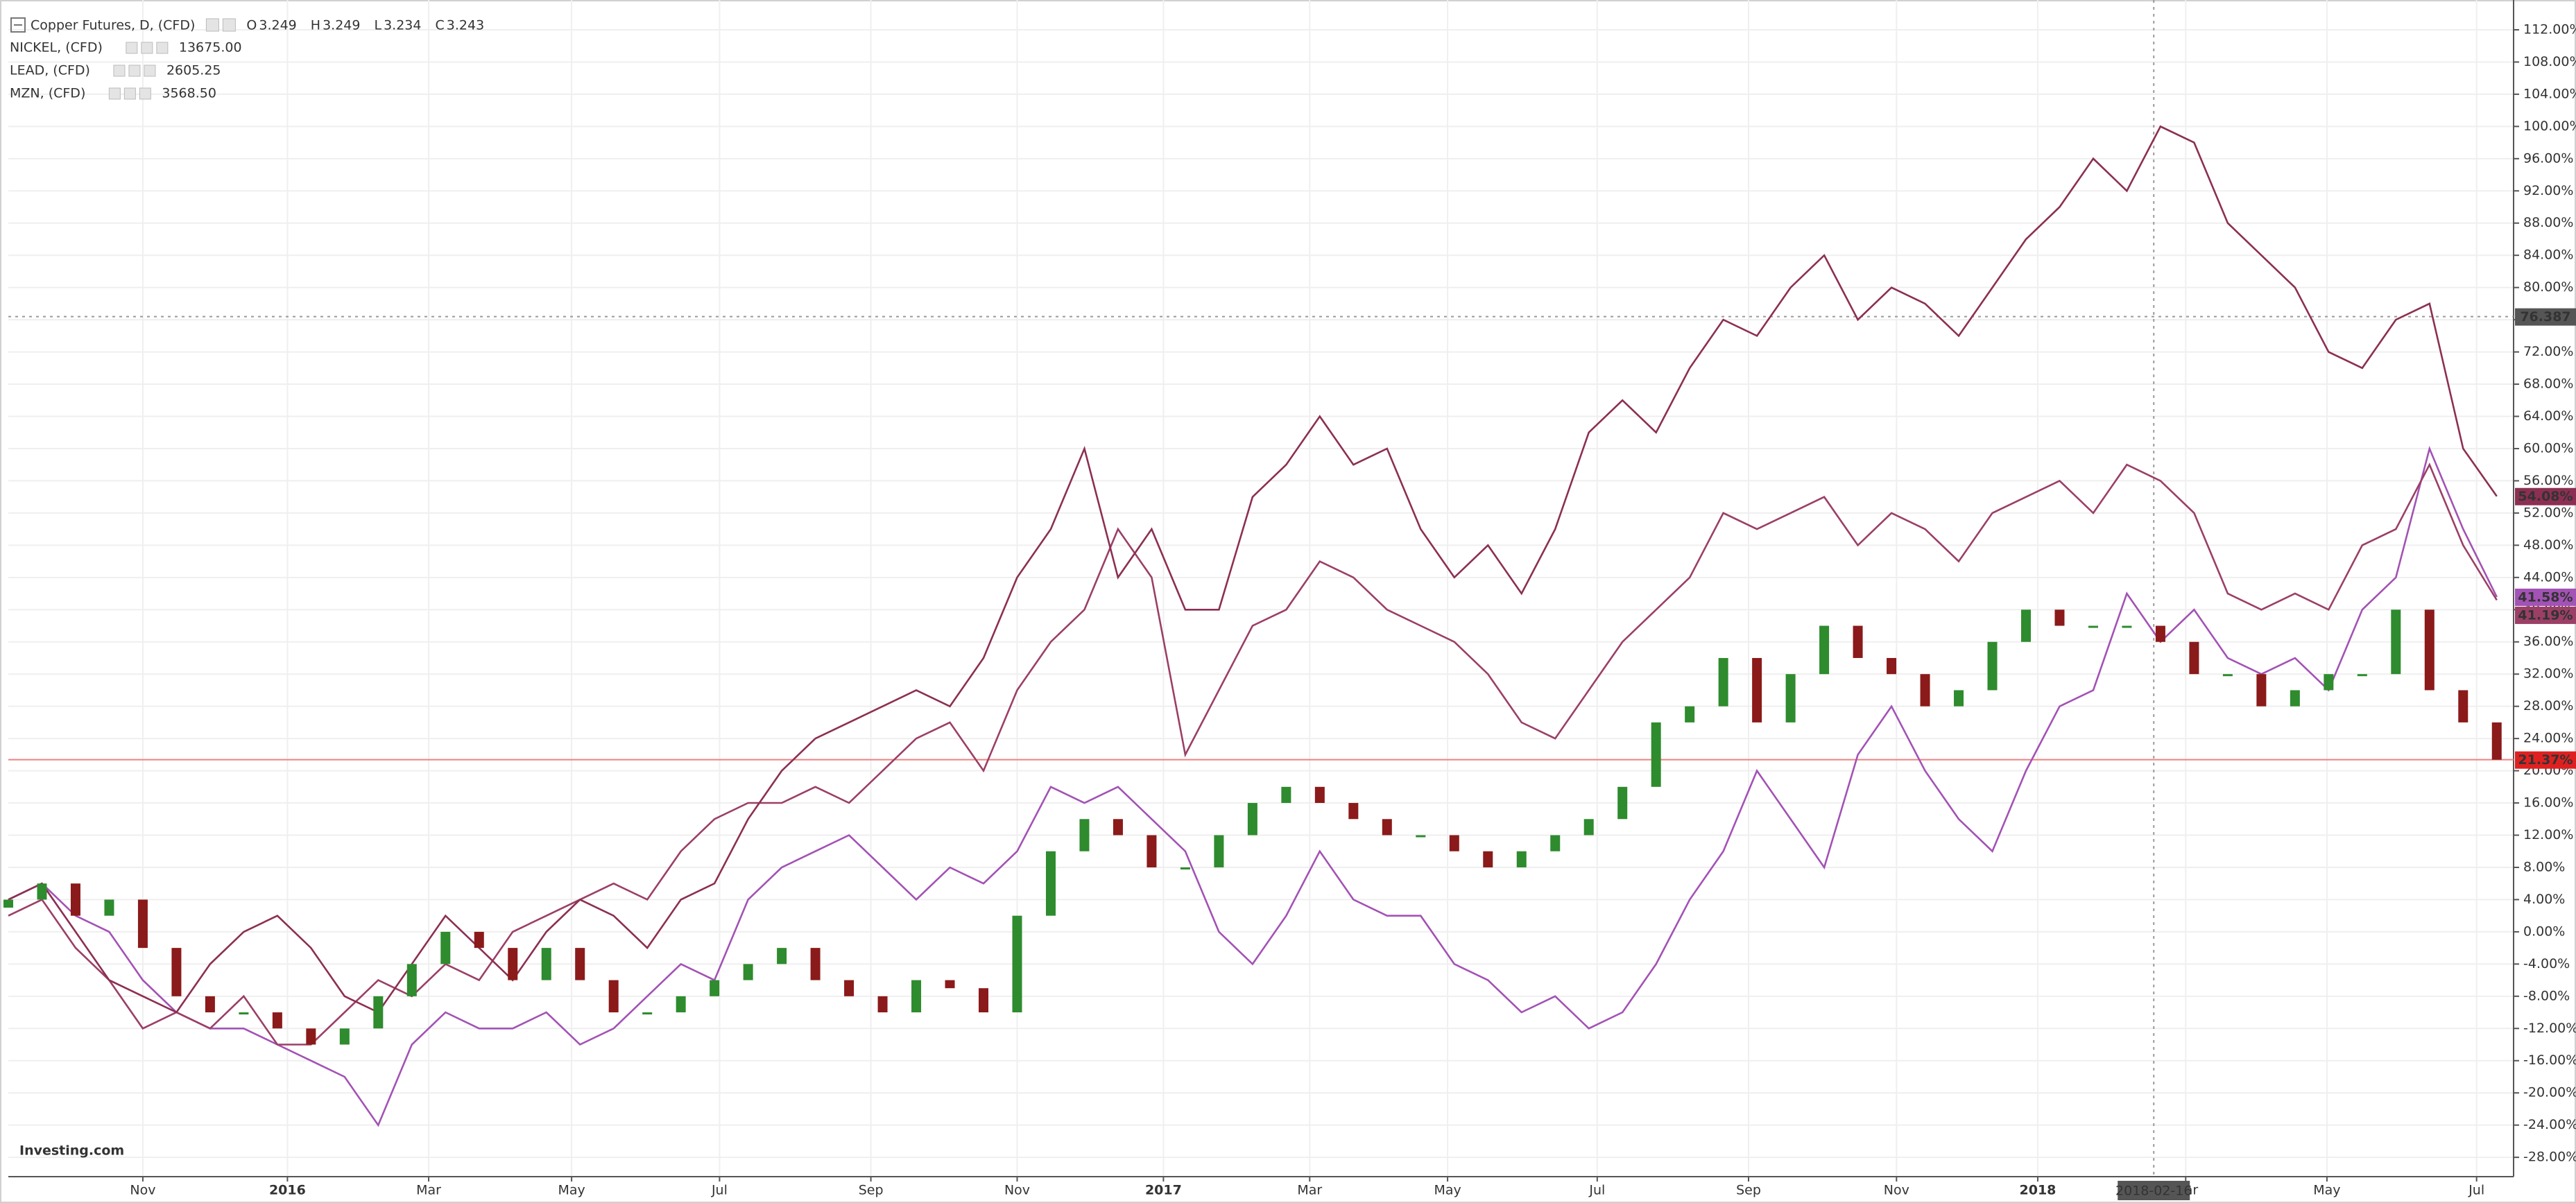  What do you see at coordinates (2545, 317) in the screenshot?
I see `crosshair-y-tag` at bounding box center [2545, 317].